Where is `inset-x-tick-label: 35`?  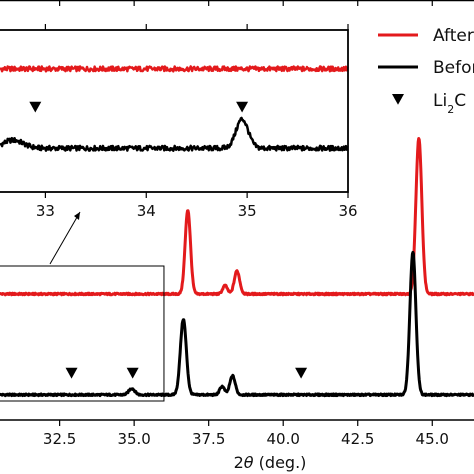 inset-x-tick-label: 35 is located at coordinates (247, 211).